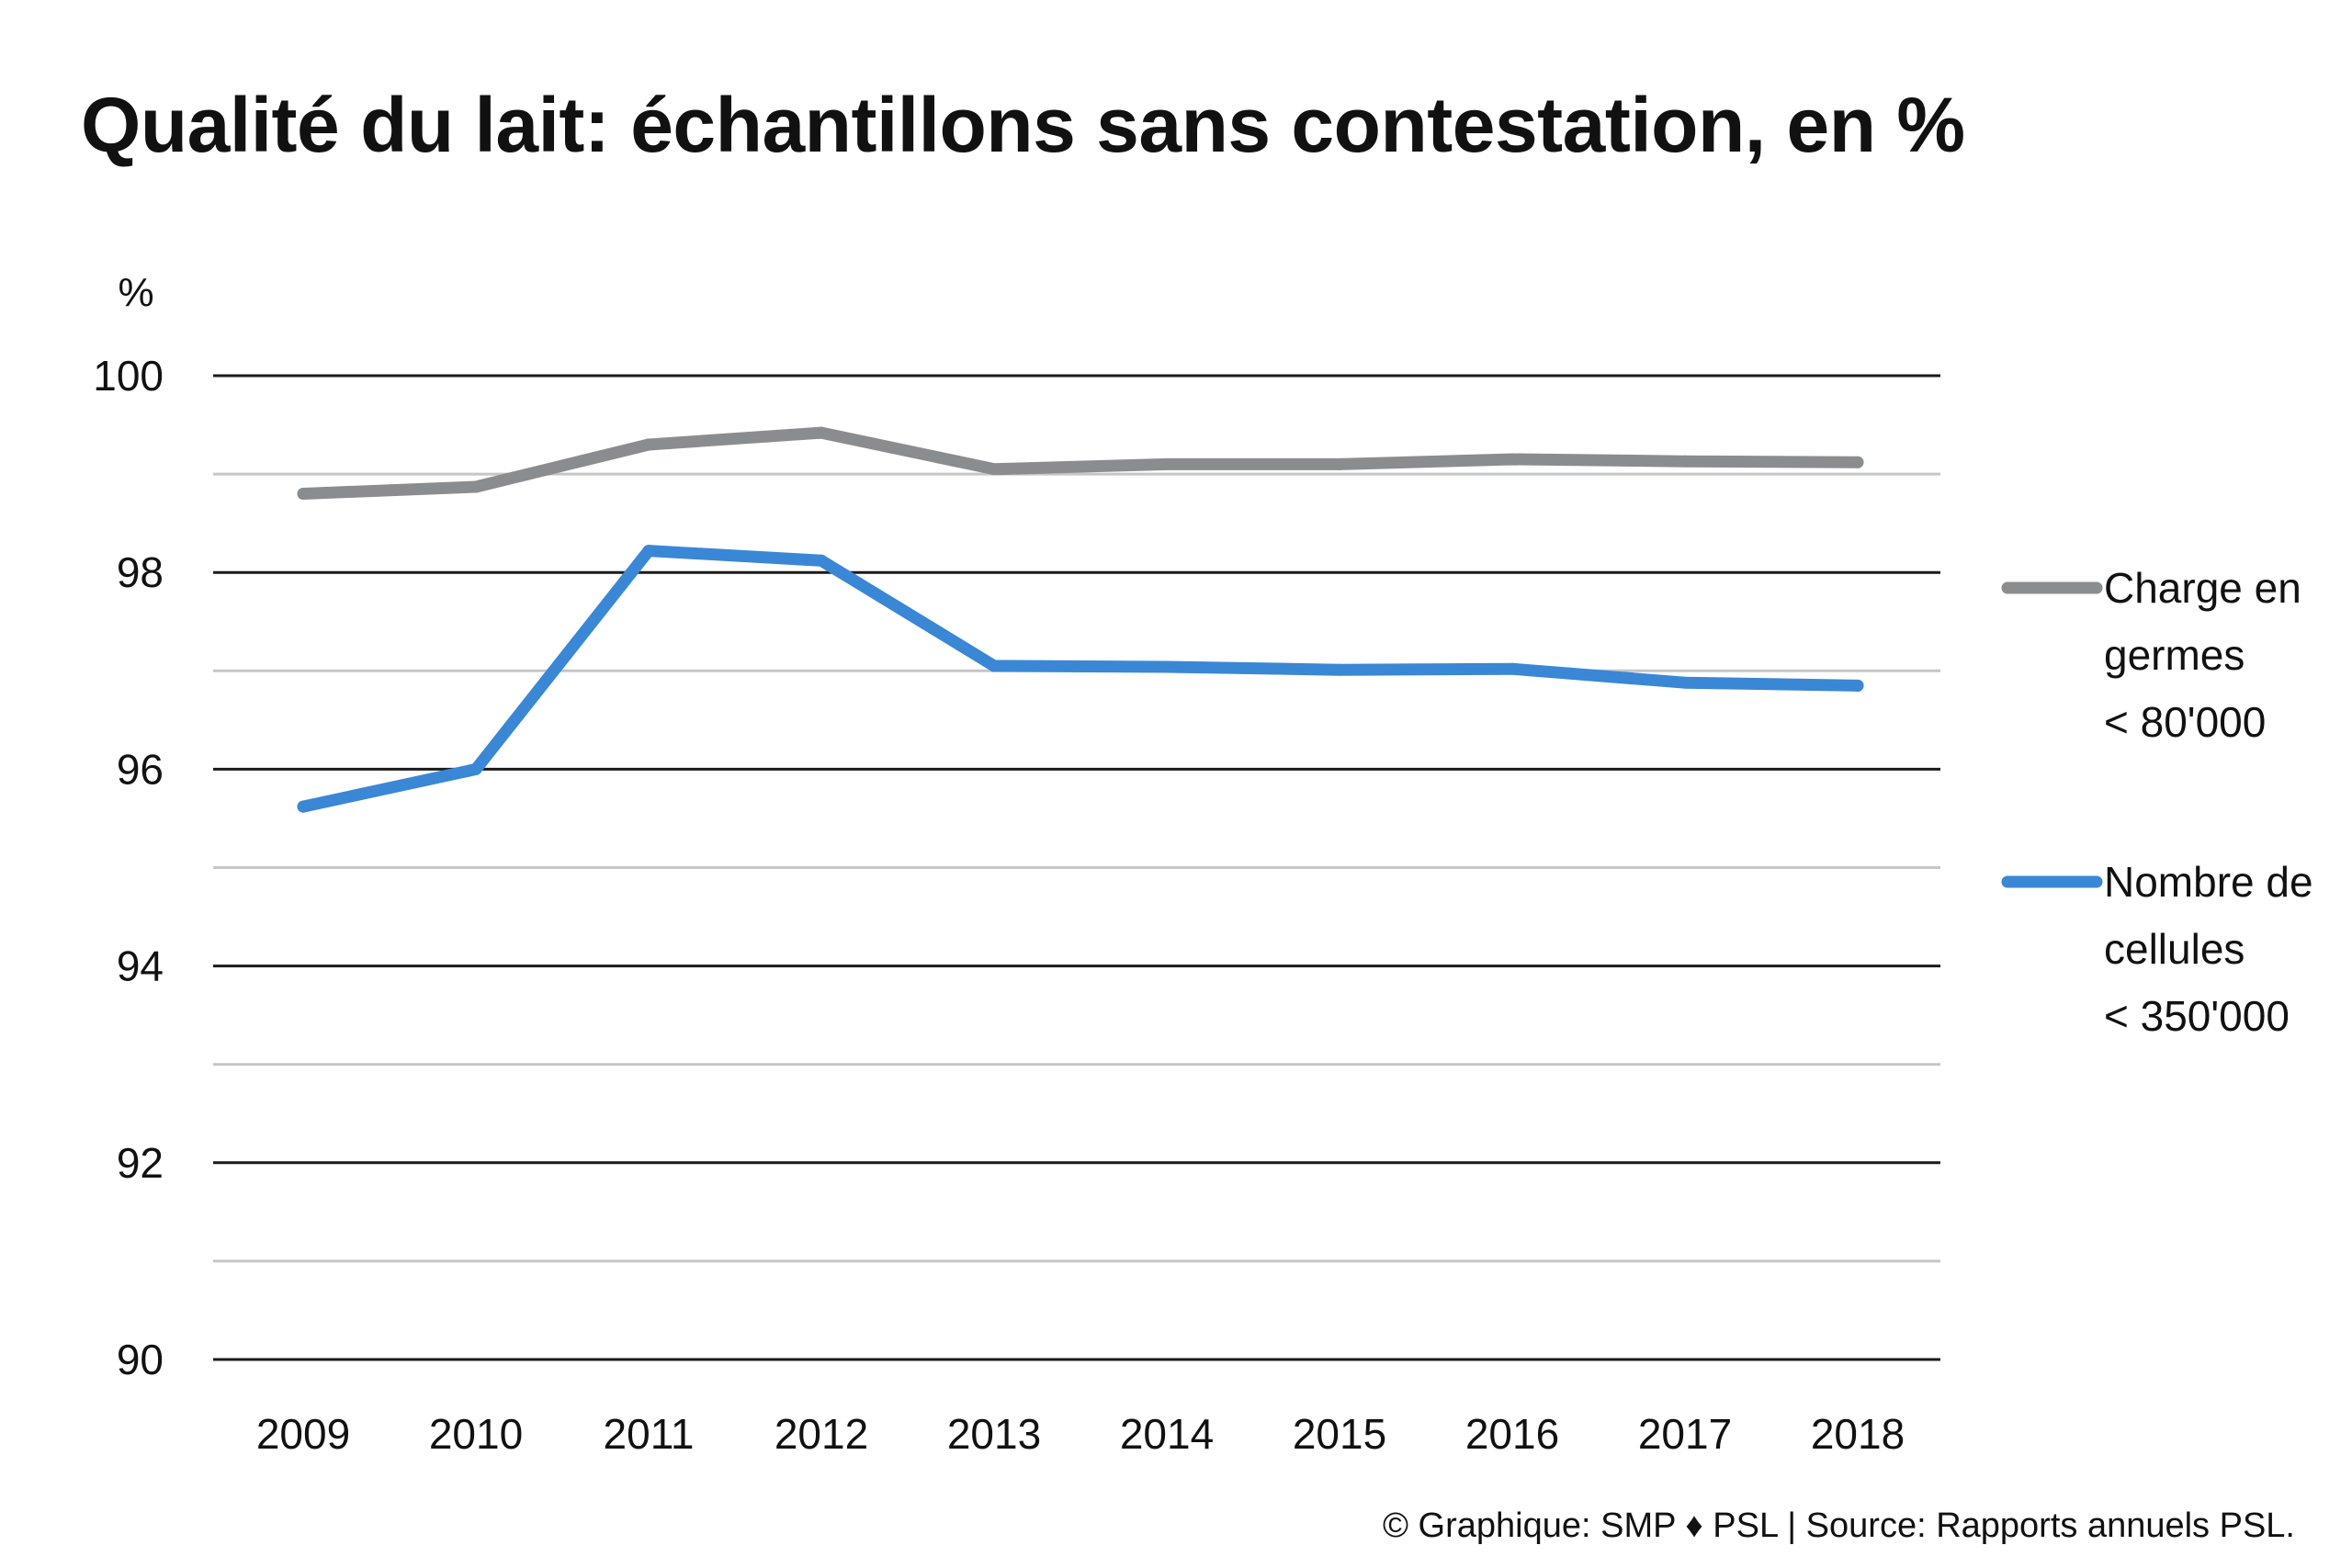  I want to click on x-tick-label: 2016, so click(1512, 1434).